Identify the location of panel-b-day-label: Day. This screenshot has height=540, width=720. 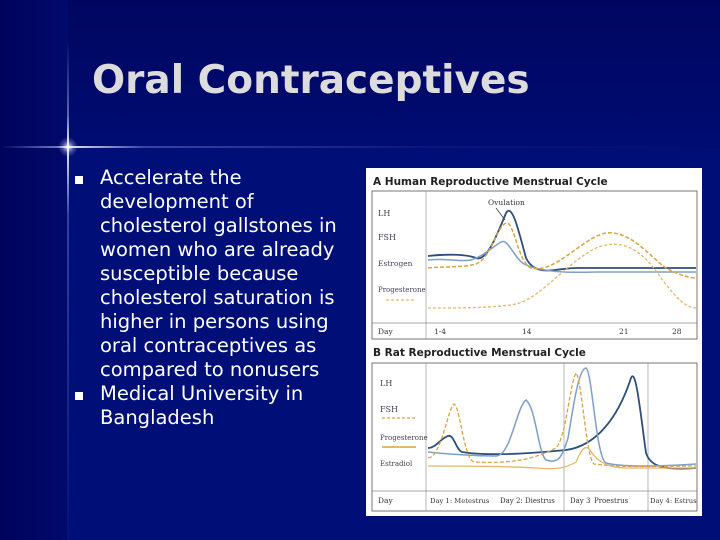
(385, 500).